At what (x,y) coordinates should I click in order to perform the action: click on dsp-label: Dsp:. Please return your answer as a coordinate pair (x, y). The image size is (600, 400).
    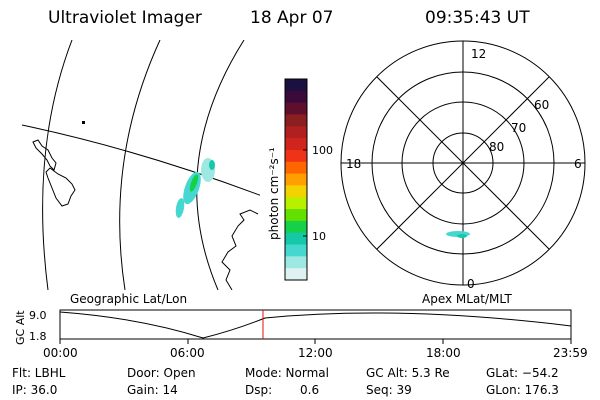
    Looking at the image, I should click on (259, 390).